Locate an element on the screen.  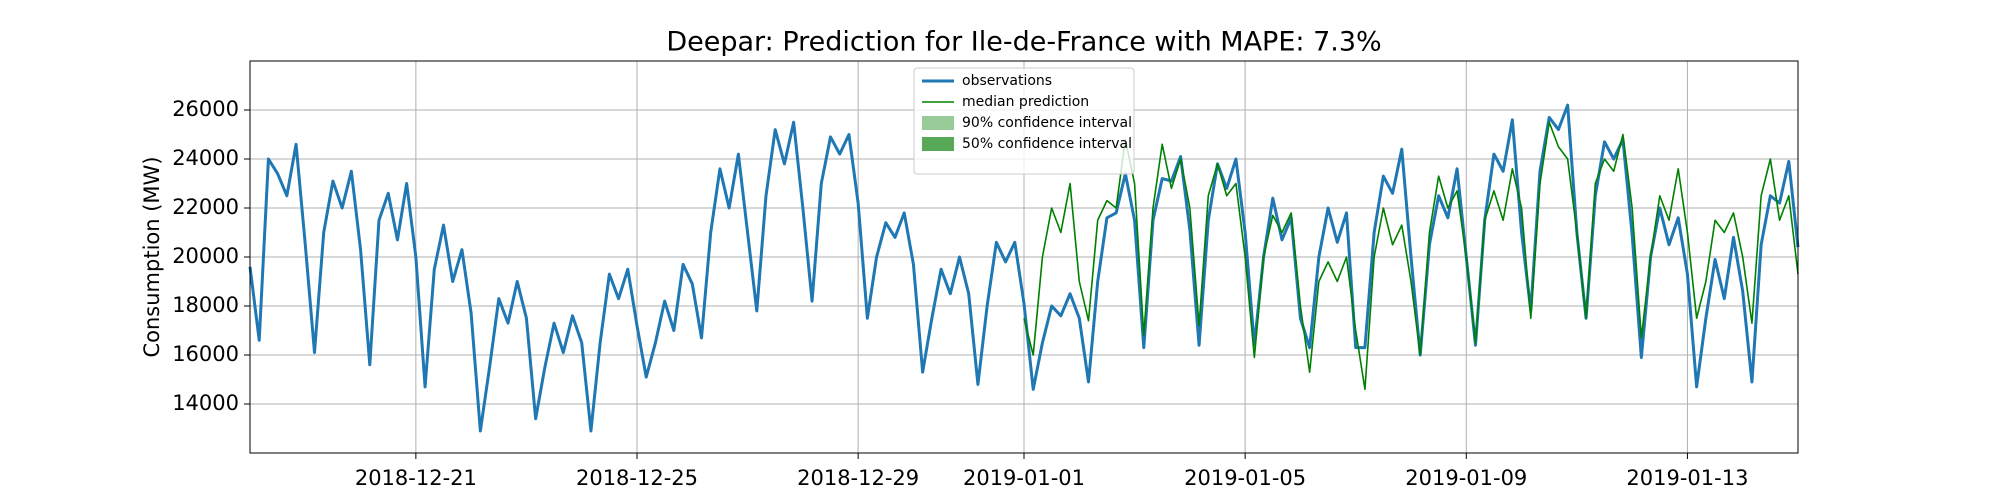
y-tick-label: 14000 is located at coordinates (205, 403).